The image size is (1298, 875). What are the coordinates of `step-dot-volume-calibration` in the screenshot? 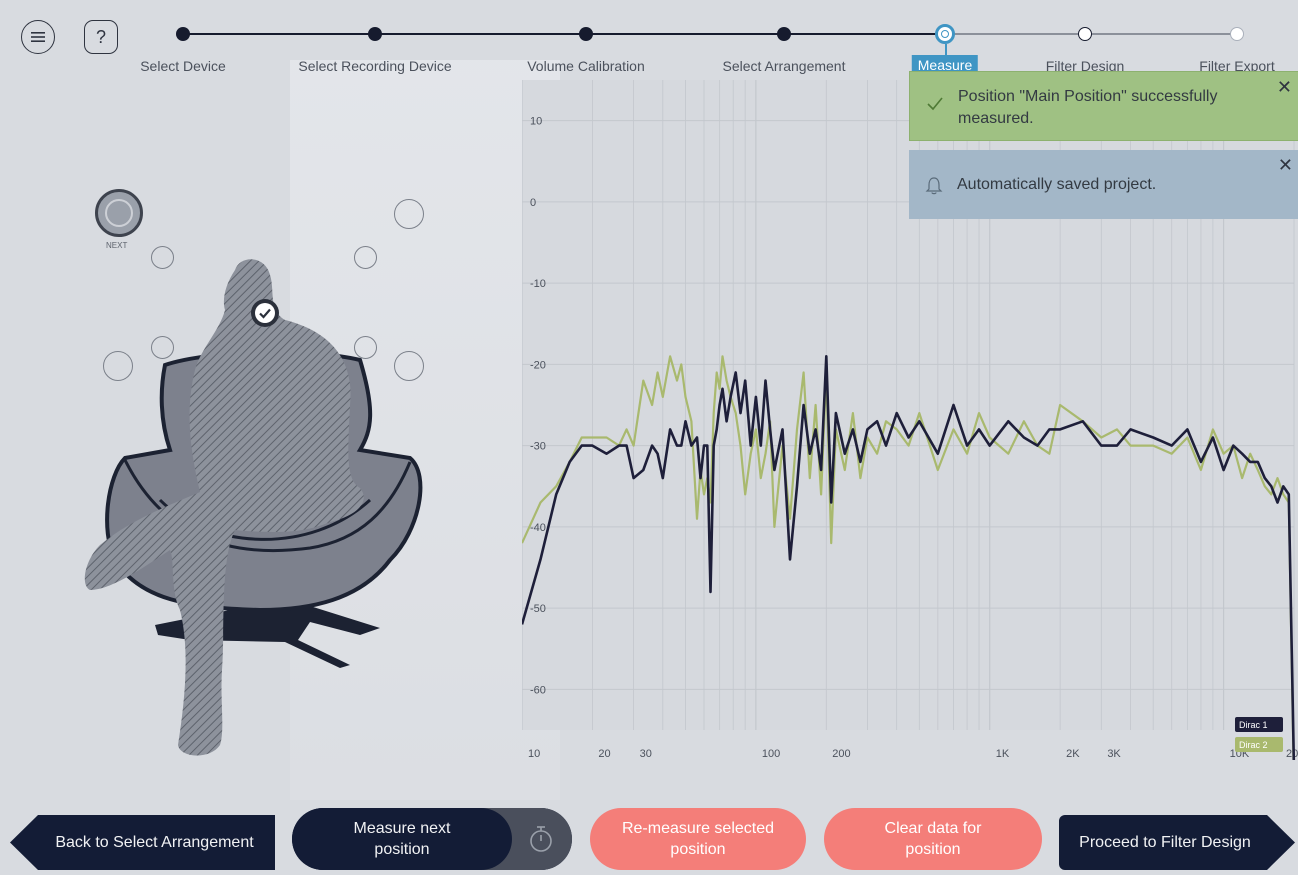 It's located at (586, 34).